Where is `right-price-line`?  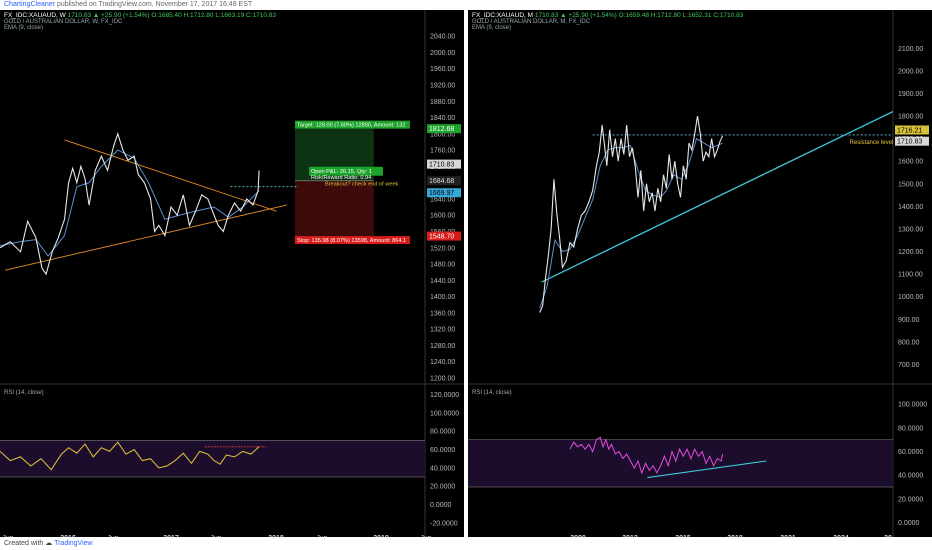
right-price-line is located at coordinates (631, 214).